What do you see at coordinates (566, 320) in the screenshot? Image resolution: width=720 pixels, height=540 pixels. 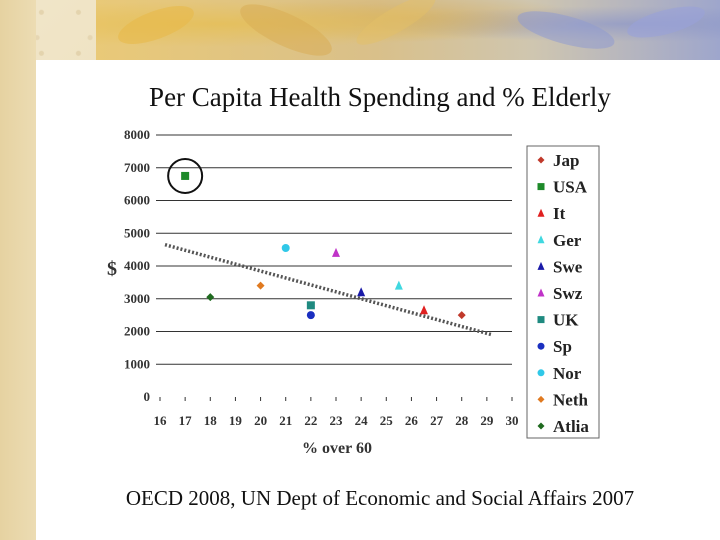 I see `legend-label-uk: UK` at bounding box center [566, 320].